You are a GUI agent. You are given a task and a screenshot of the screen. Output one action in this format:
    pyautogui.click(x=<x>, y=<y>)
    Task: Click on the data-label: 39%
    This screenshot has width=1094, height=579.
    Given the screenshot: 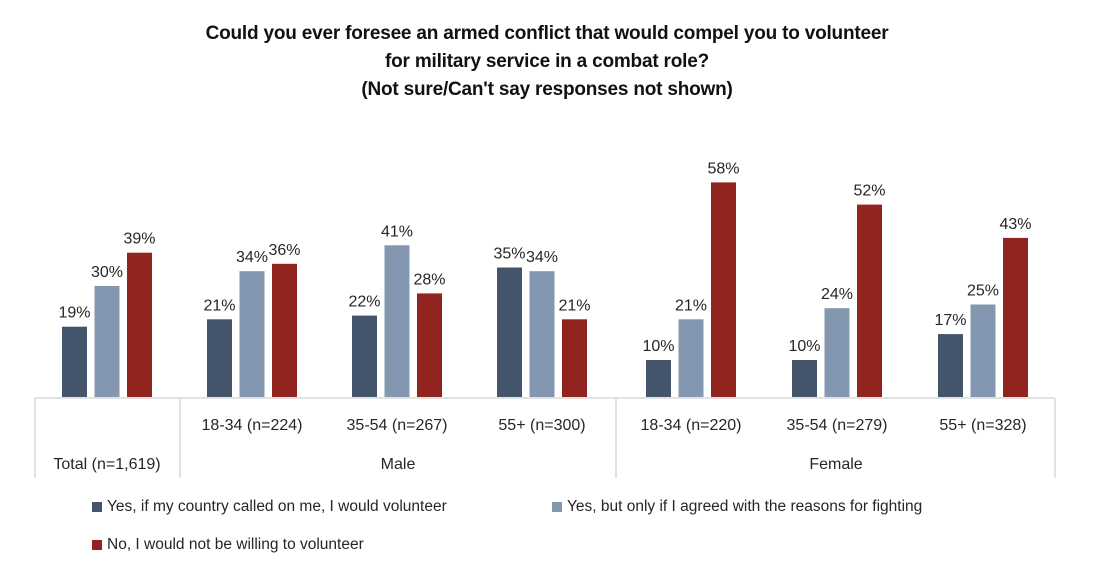 What is the action you would take?
    pyautogui.click(x=139, y=239)
    